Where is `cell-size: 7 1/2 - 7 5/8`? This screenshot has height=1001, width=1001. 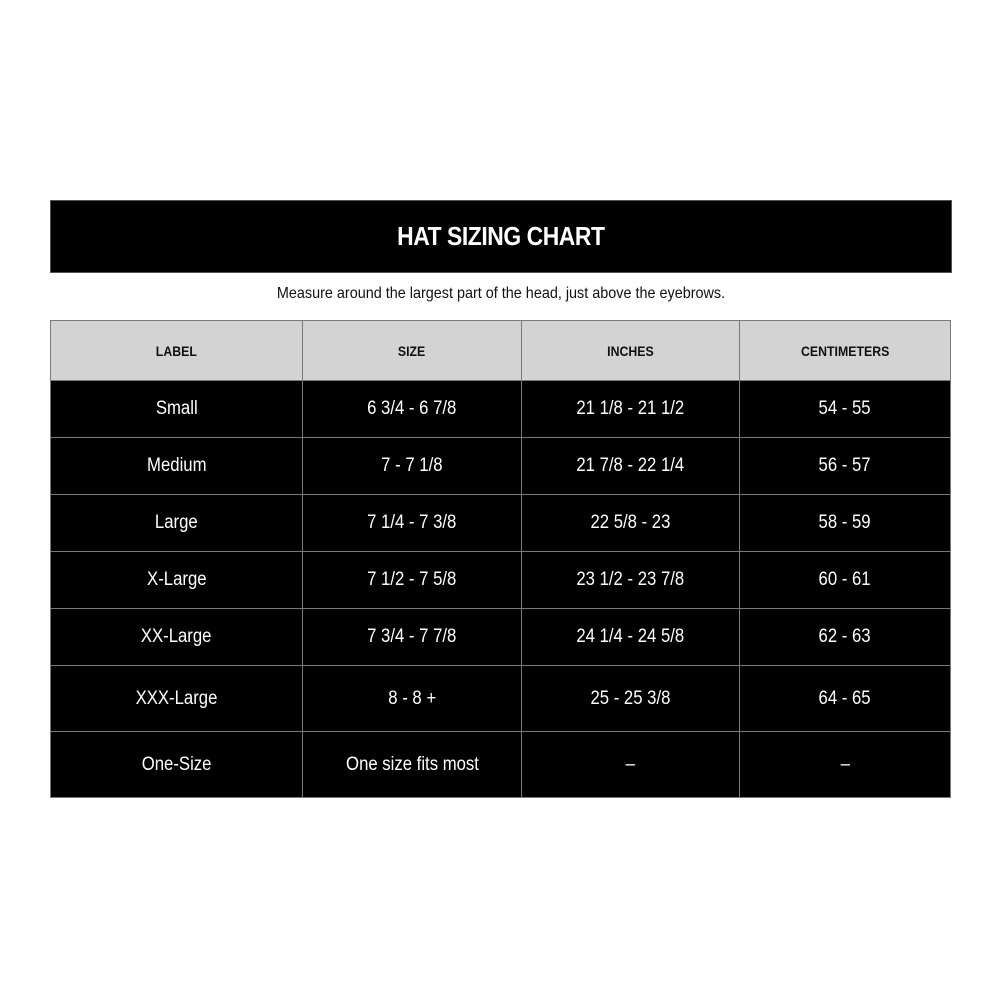 cell-size: 7 1/2 - 7 5/8 is located at coordinates (412, 580).